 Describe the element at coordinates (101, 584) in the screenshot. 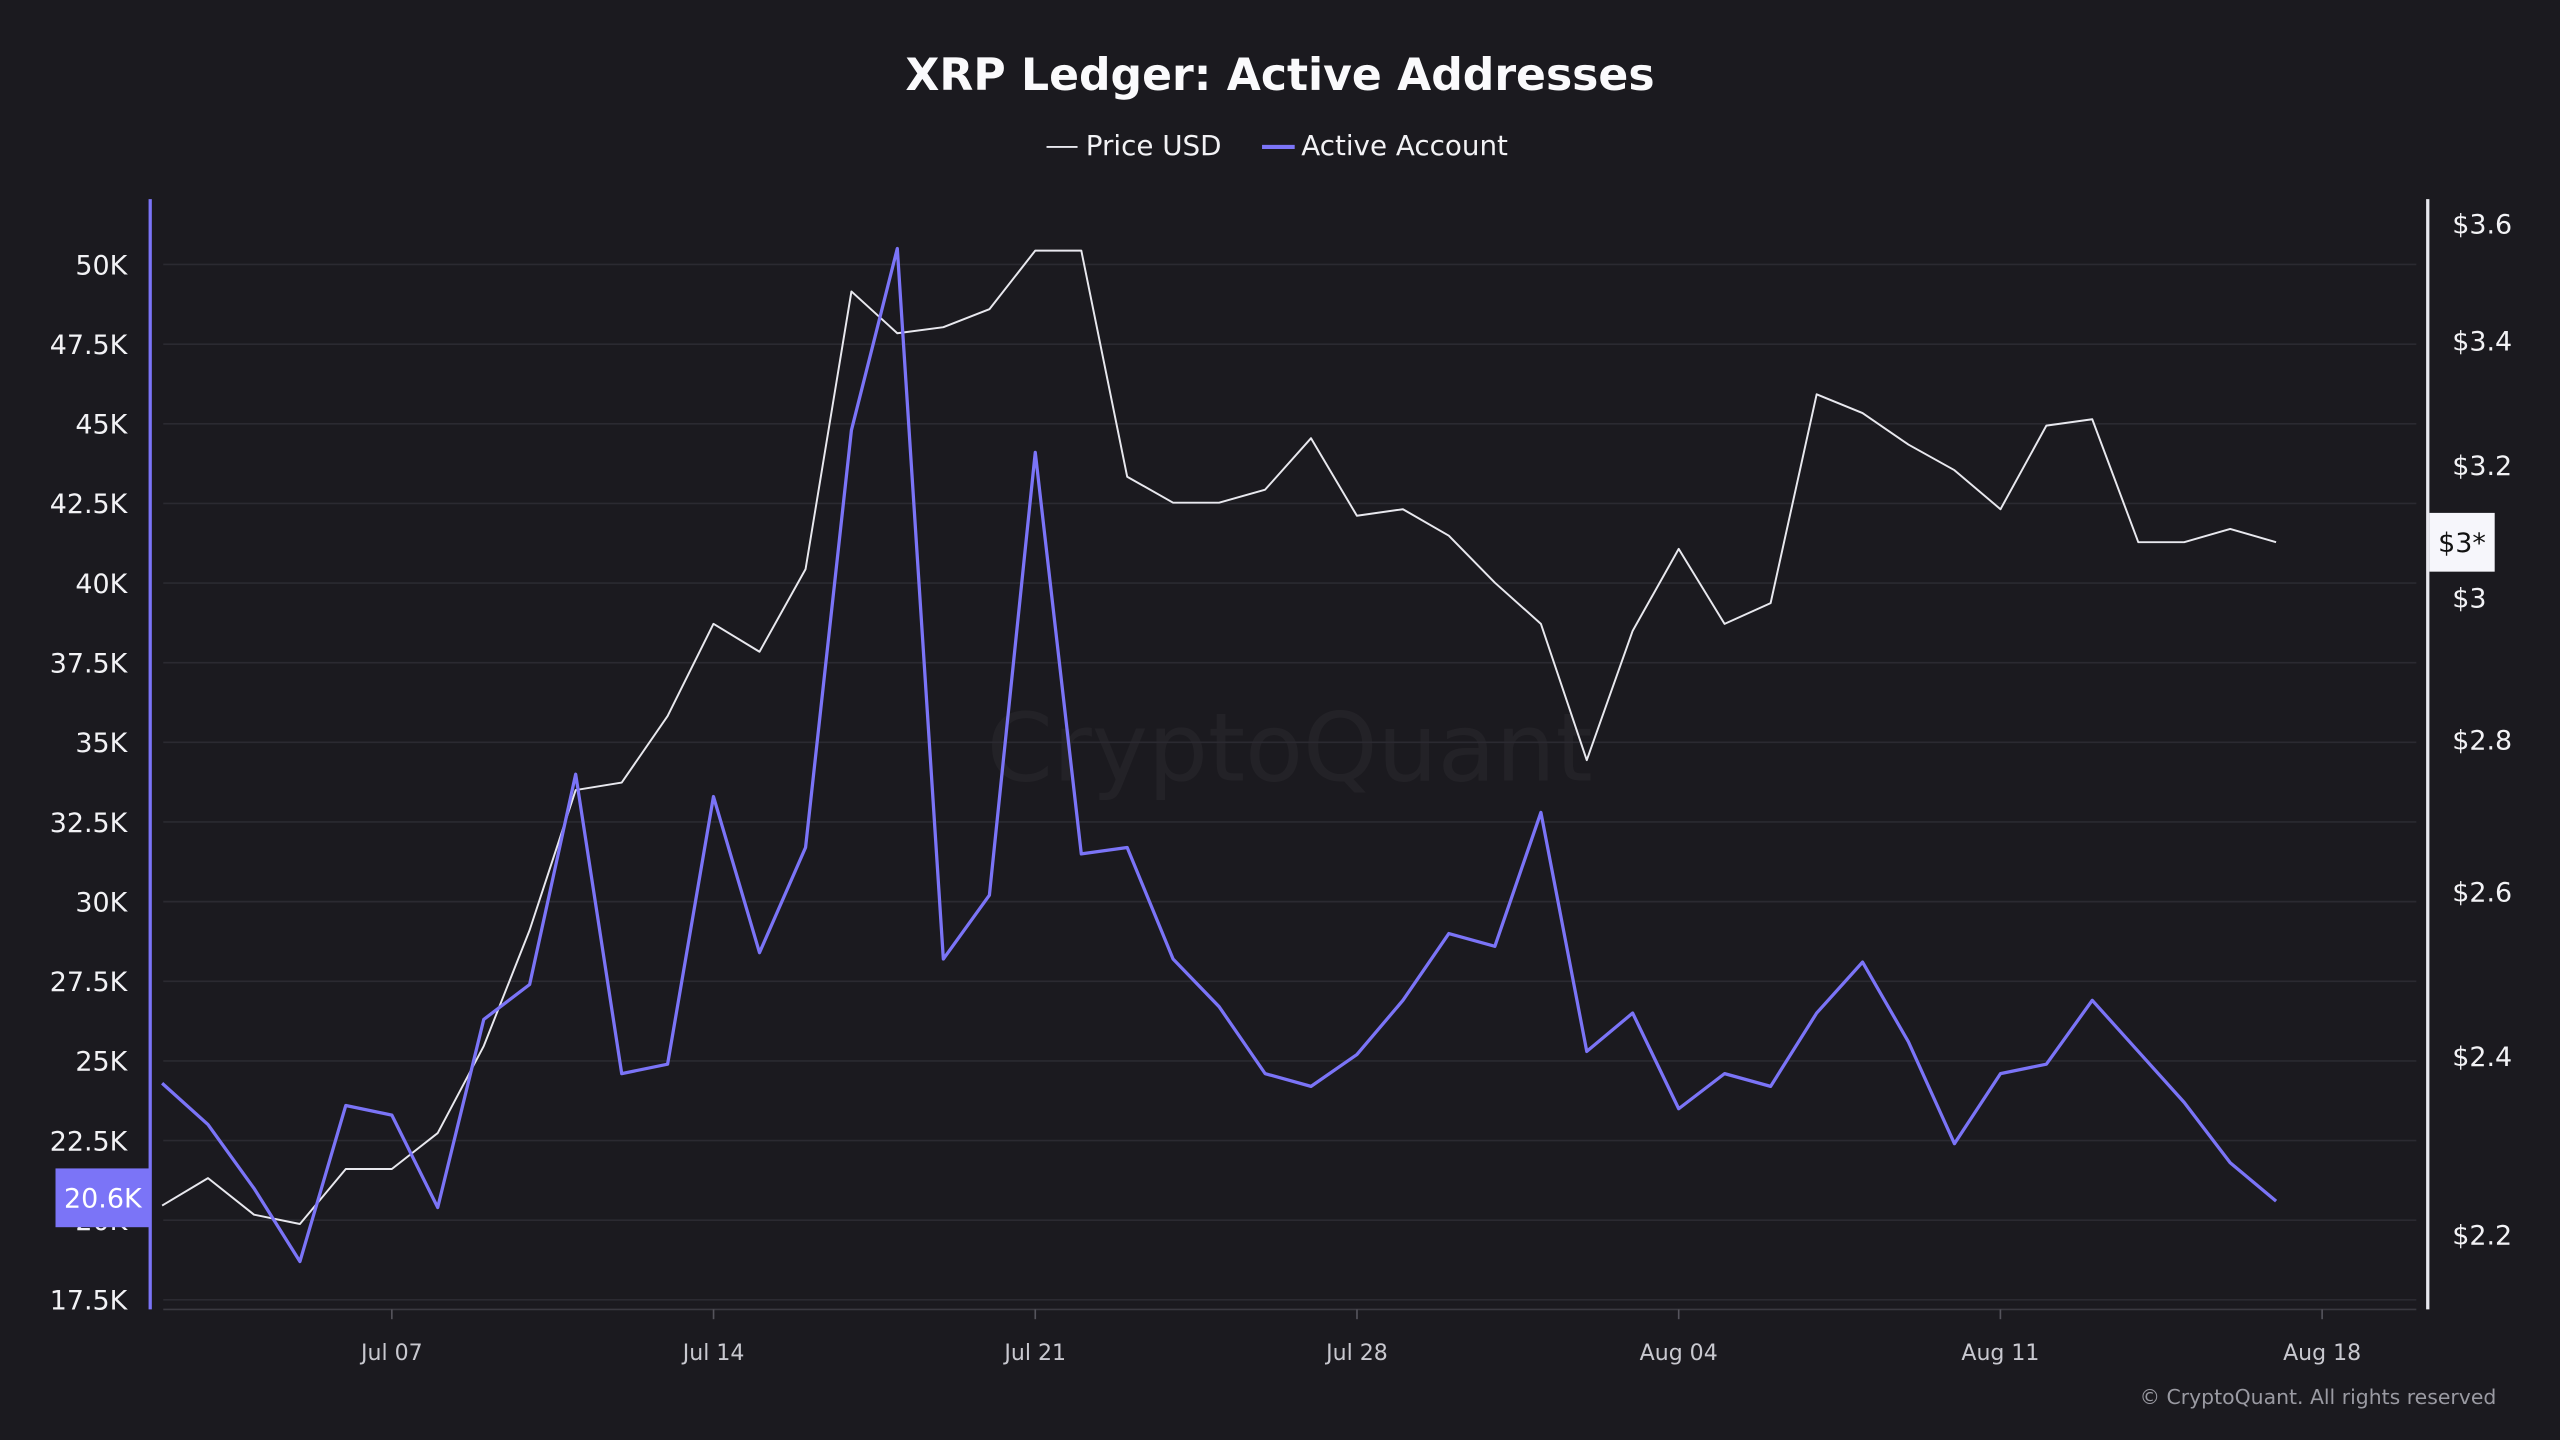

I see `y-left-tick-label: 40K` at that location.